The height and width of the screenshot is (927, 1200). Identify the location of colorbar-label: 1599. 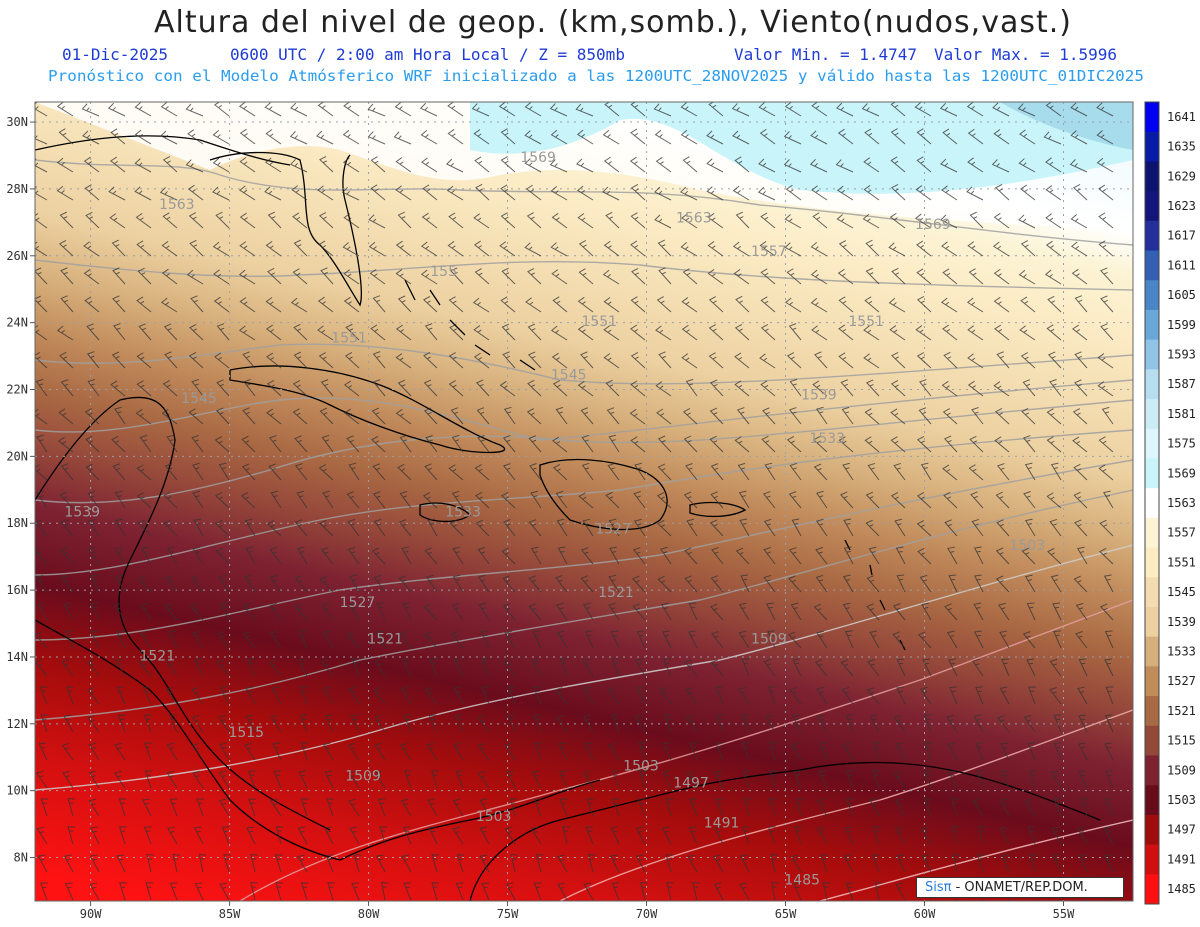
(1181, 325).